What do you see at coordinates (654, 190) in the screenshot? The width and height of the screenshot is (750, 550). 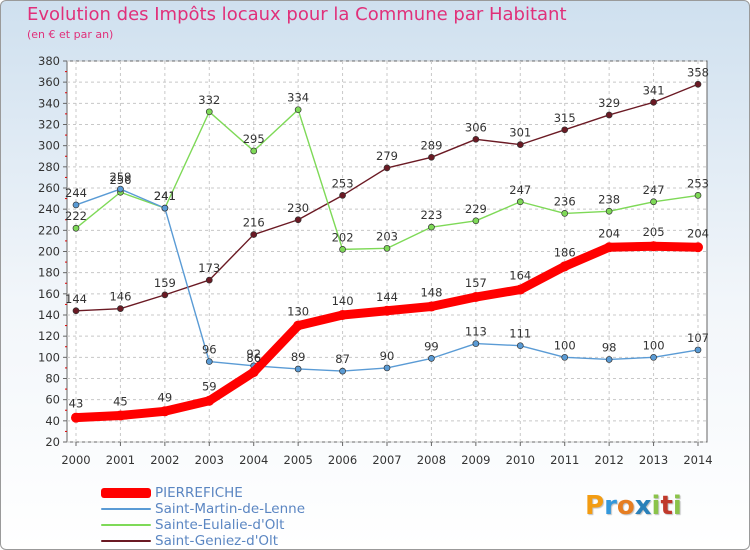 I see `data-label: 247` at bounding box center [654, 190].